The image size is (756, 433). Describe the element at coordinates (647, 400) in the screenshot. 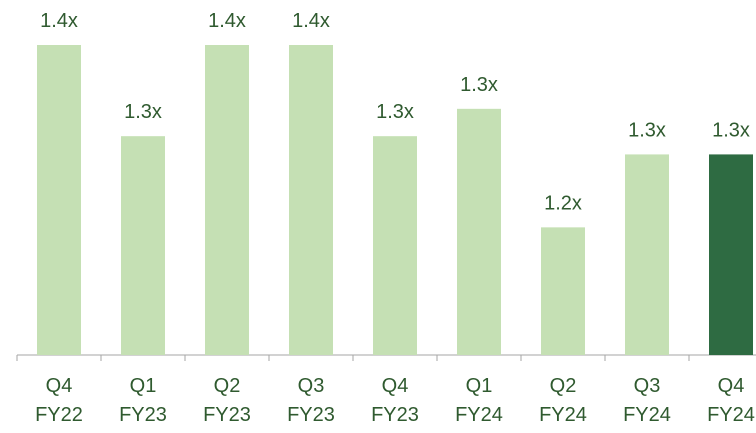

I see `x-tick-label: Q3 FY24` at that location.